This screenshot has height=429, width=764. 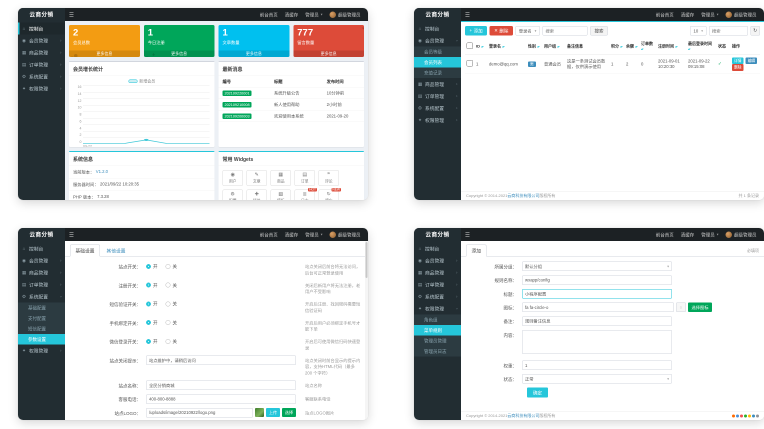 I want to click on sidebar-item-param-config: 参数设置, so click(x=41, y=339).